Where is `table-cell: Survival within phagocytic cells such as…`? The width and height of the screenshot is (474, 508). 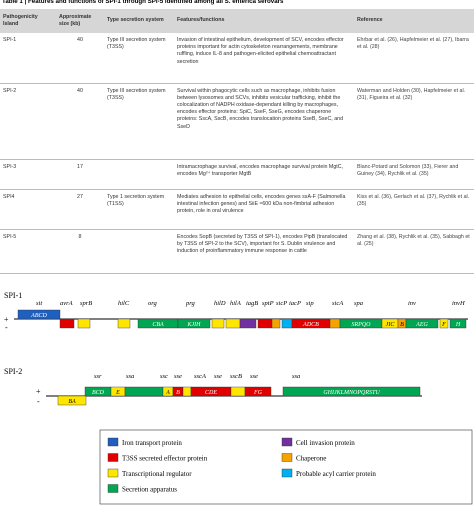 table-cell: Survival within phagocytic cells such as… is located at coordinates (264, 121).